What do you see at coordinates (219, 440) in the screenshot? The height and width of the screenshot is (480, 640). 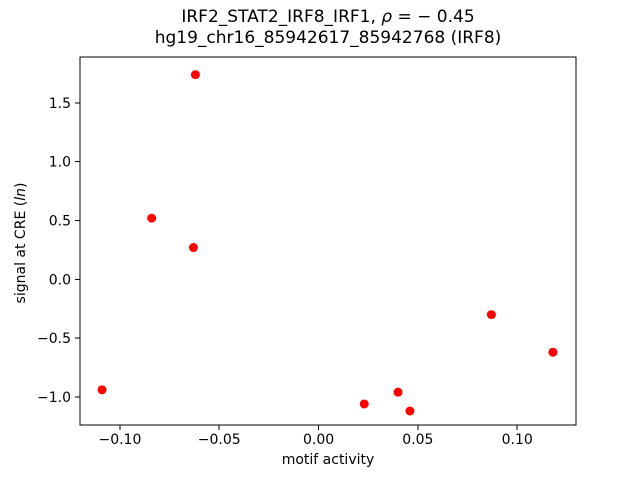 I see `x-tick-label: −0.05` at bounding box center [219, 440].